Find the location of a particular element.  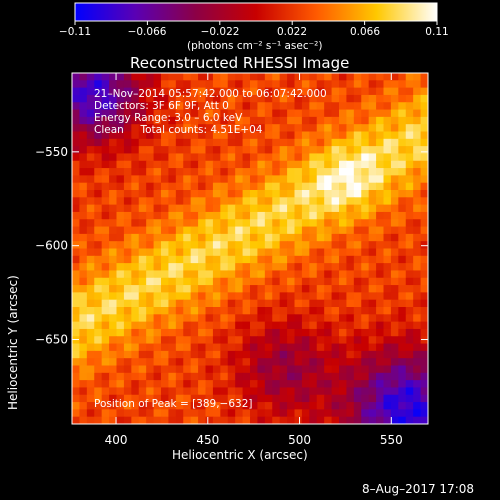

x-tick-label: 400 is located at coordinates (116, 440).